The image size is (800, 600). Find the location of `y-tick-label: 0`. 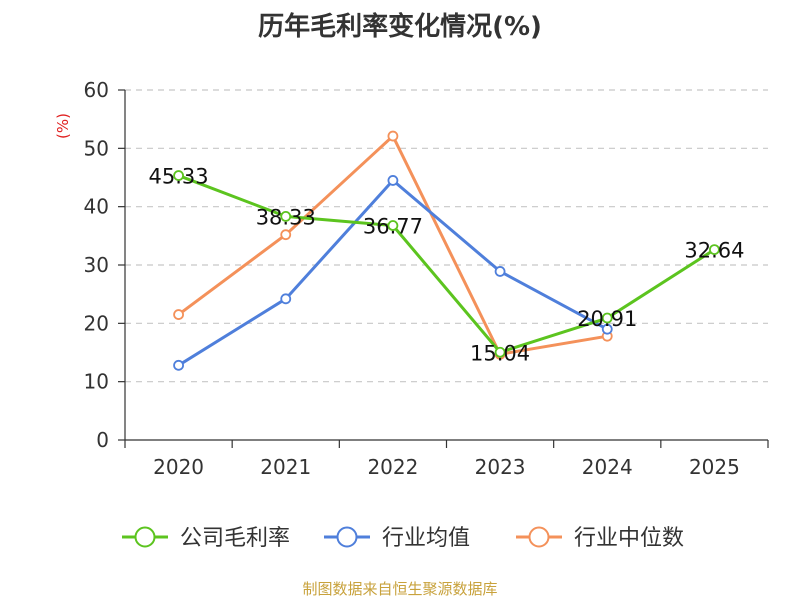

y-tick-label: 0 is located at coordinates (102, 440).